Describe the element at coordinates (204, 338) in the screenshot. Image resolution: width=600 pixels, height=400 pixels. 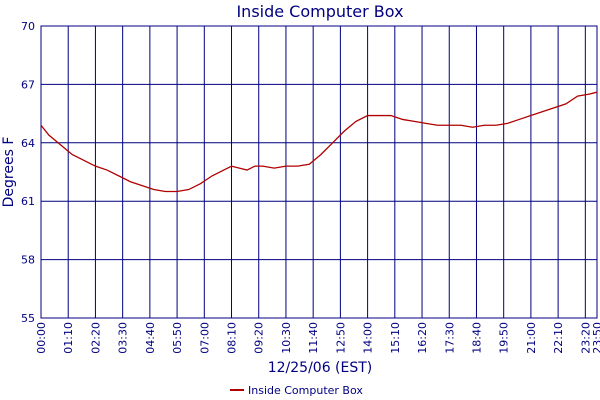
I see `x-tick-label: 07:00` at that location.